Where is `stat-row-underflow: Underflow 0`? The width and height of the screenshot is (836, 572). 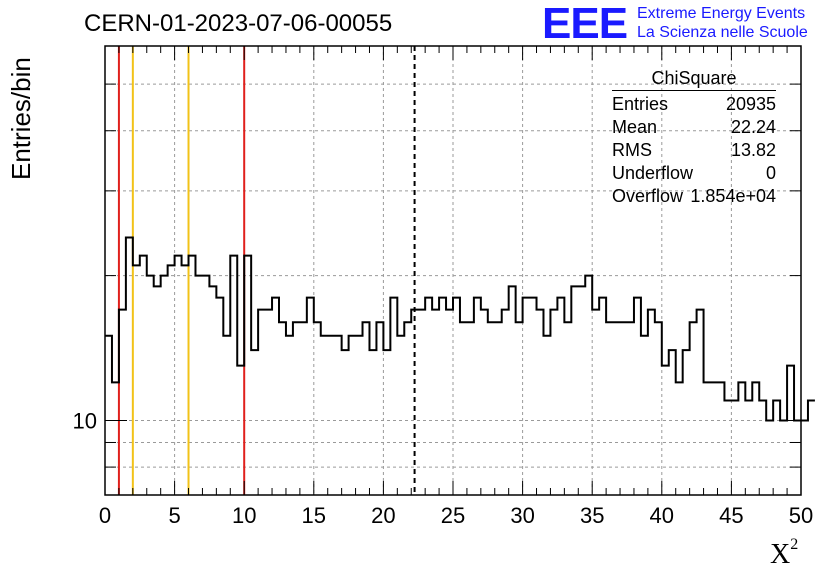
stat-row-underflow: Underflow 0 is located at coordinates (694, 173).